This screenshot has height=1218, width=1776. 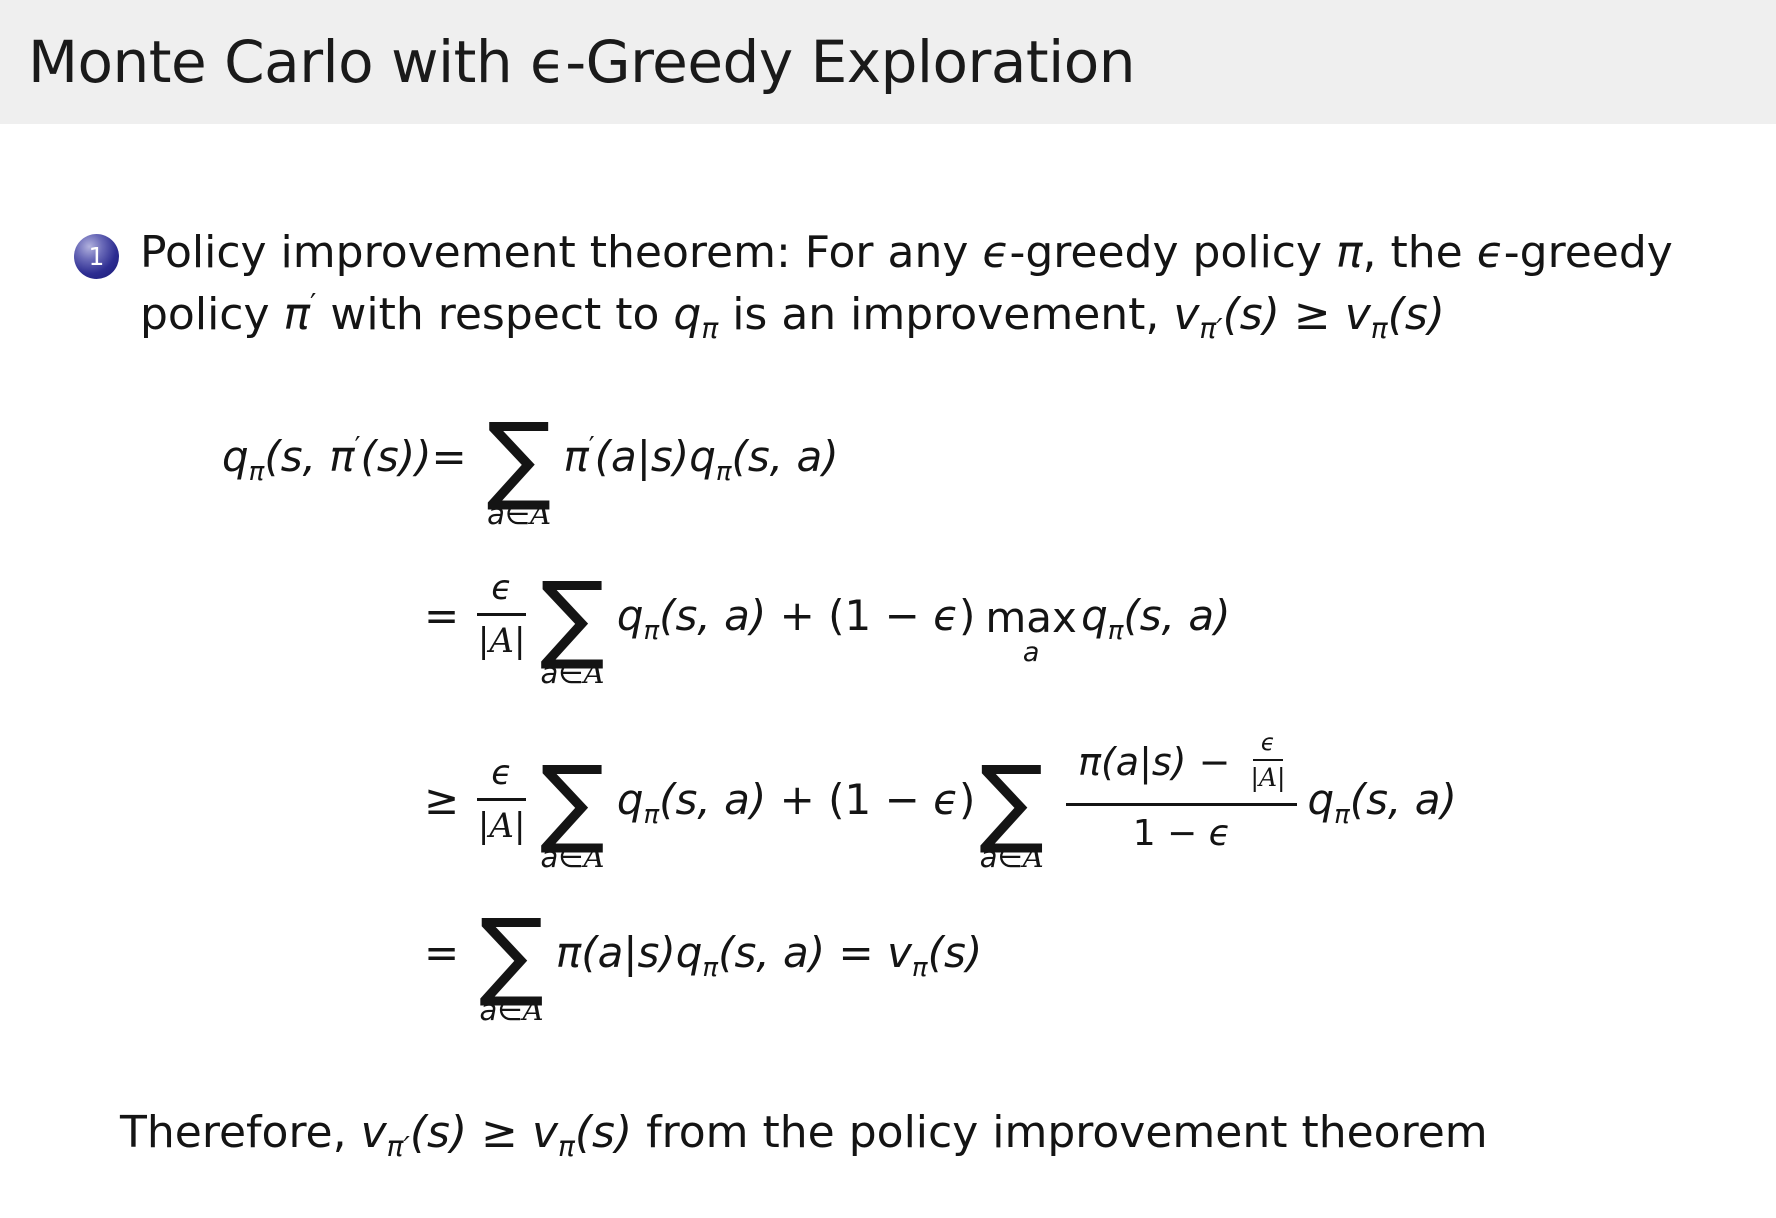 What do you see at coordinates (1419, 252) in the screenshot?
I see `text-fragment: , the` at bounding box center [1419, 252].